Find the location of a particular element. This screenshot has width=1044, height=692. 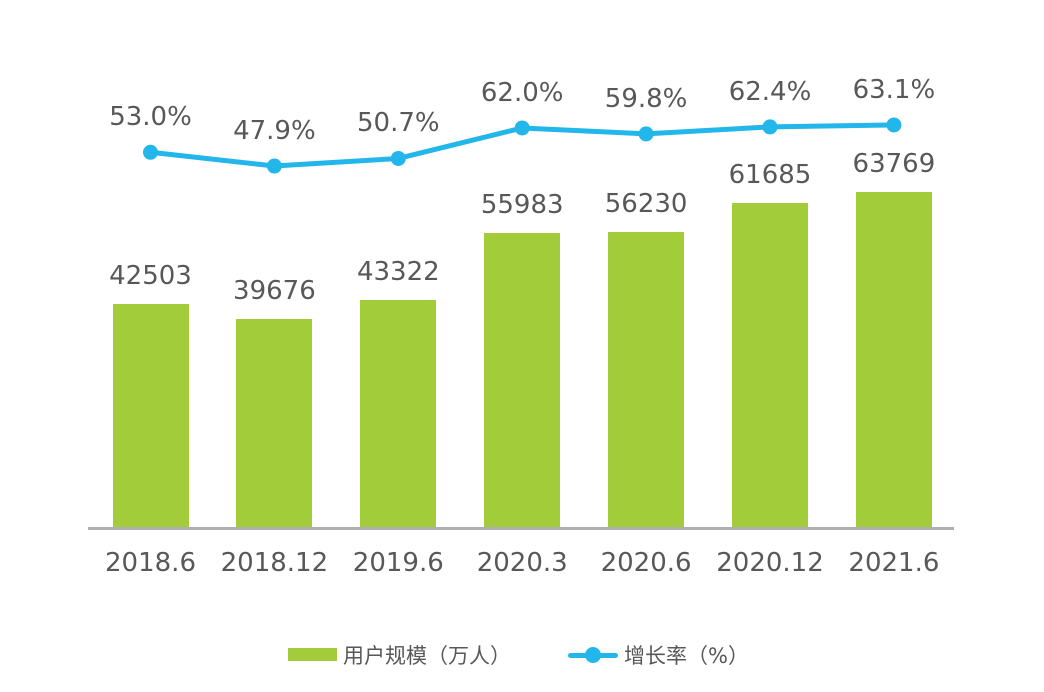

growth-rate-value-label: 59.8% is located at coordinates (646, 98).